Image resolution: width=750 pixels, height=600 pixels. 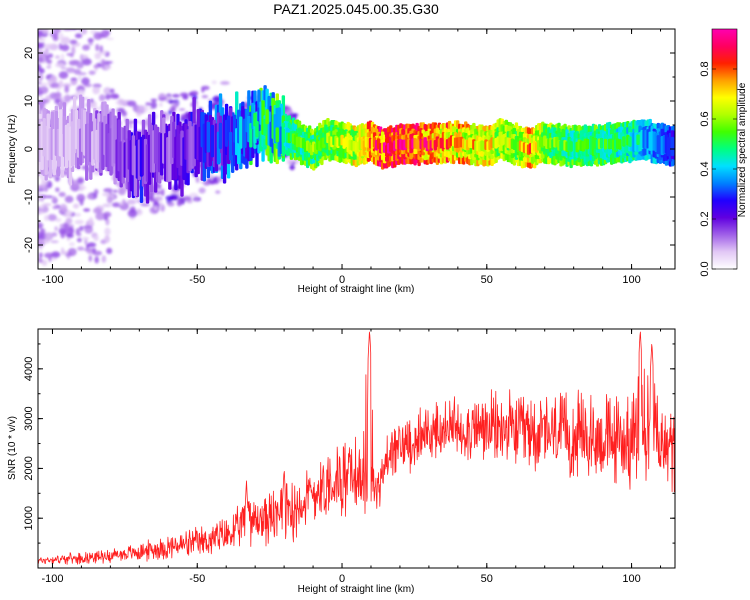 What do you see at coordinates (705, 68) in the screenshot?
I see `colorbar-tick-label: 0.8` at bounding box center [705, 68].